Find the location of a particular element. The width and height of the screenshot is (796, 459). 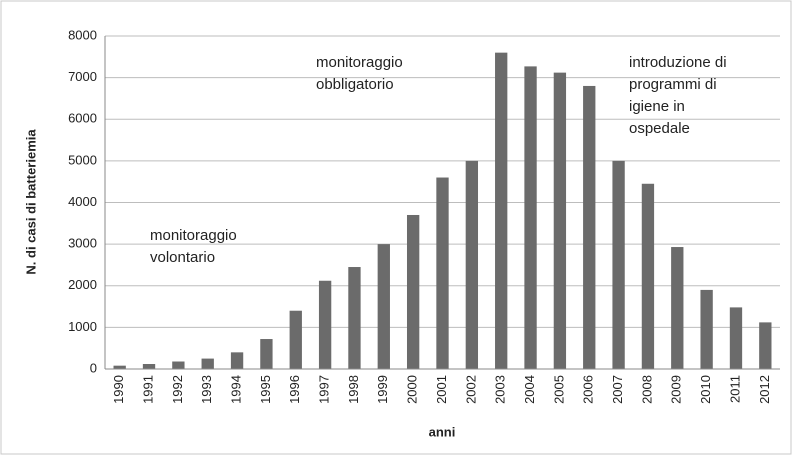

annotation: volontario is located at coordinates (182, 257).